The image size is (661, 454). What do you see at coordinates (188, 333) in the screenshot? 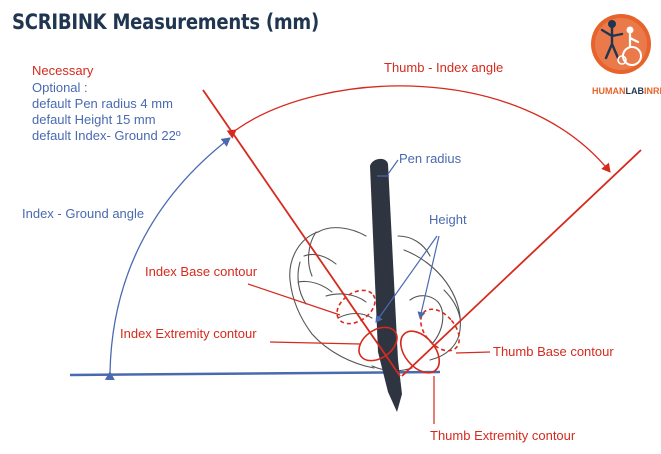
I see `label-index-extremity-contour: Index Extremity contour` at bounding box center [188, 333].